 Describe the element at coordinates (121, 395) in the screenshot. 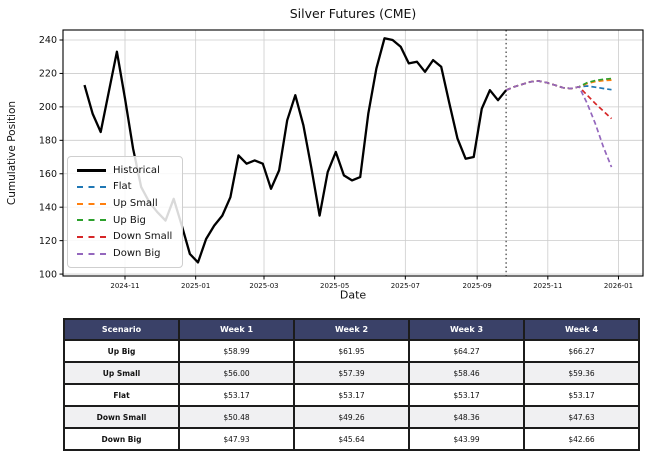

I see `scenario-cell: Flat` at that location.